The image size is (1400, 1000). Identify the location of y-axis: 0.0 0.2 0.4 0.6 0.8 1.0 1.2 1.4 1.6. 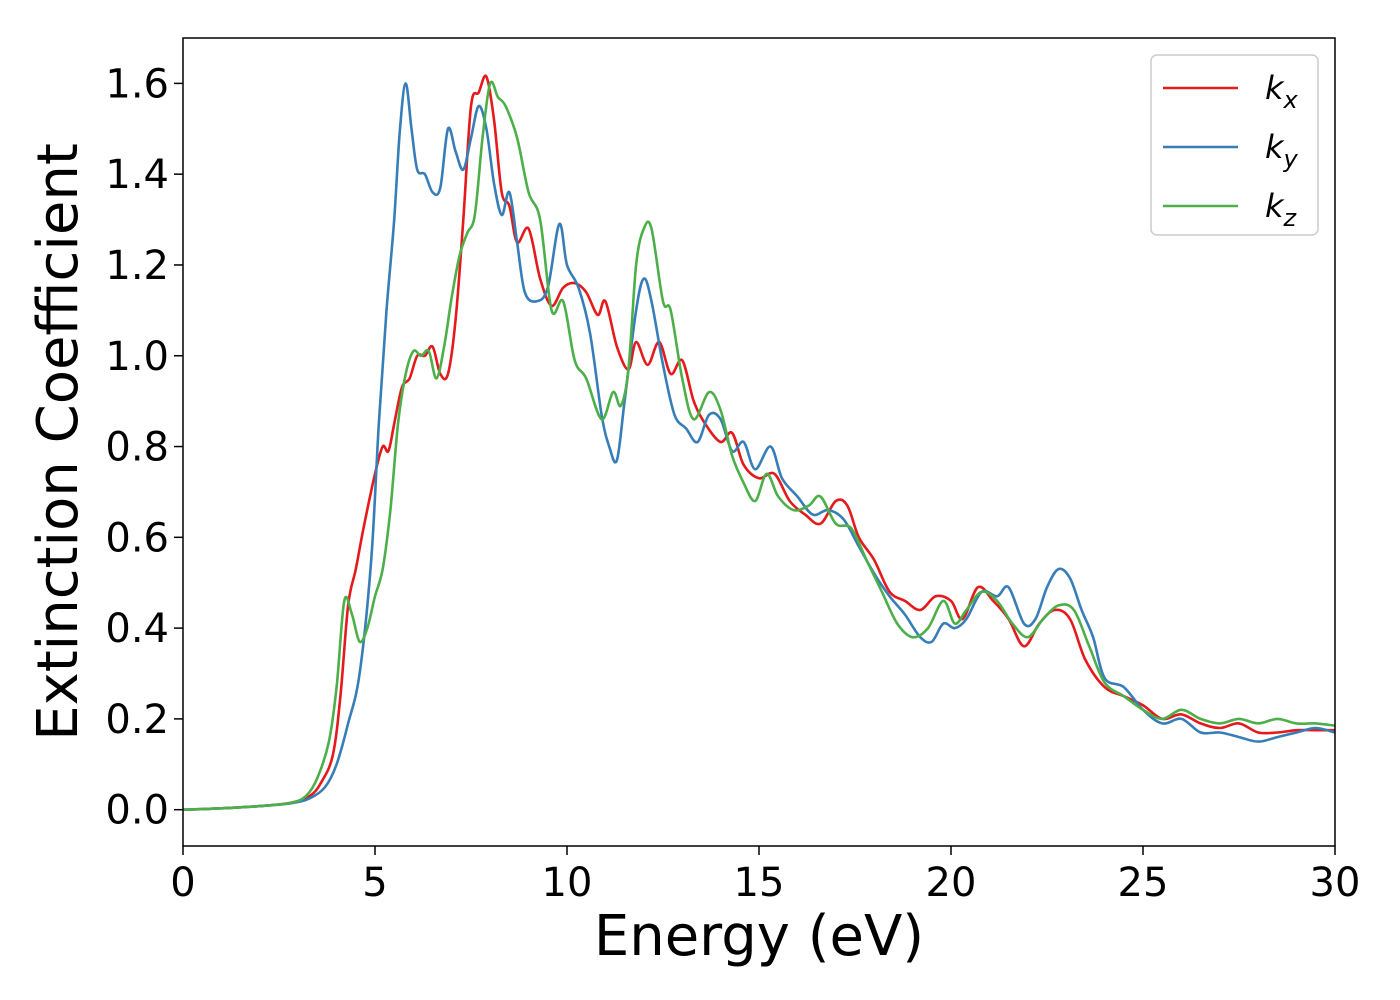
(144, 447).